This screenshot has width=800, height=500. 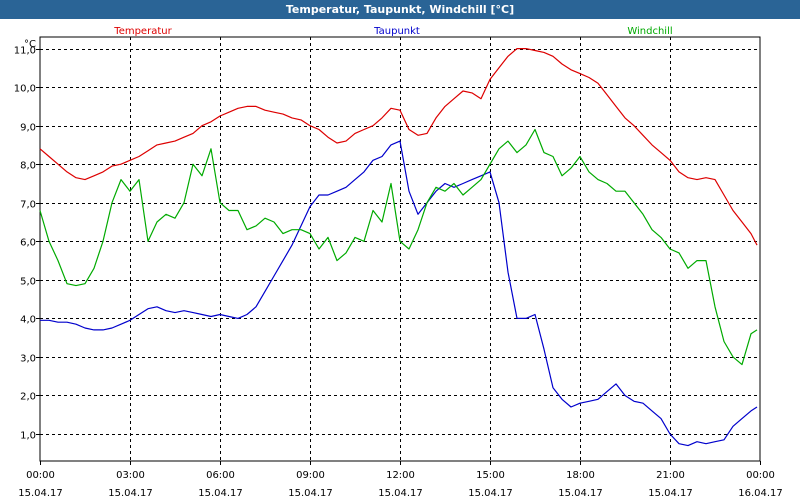 I want to click on y-tick-label: 5,0, so click(x=28, y=282).